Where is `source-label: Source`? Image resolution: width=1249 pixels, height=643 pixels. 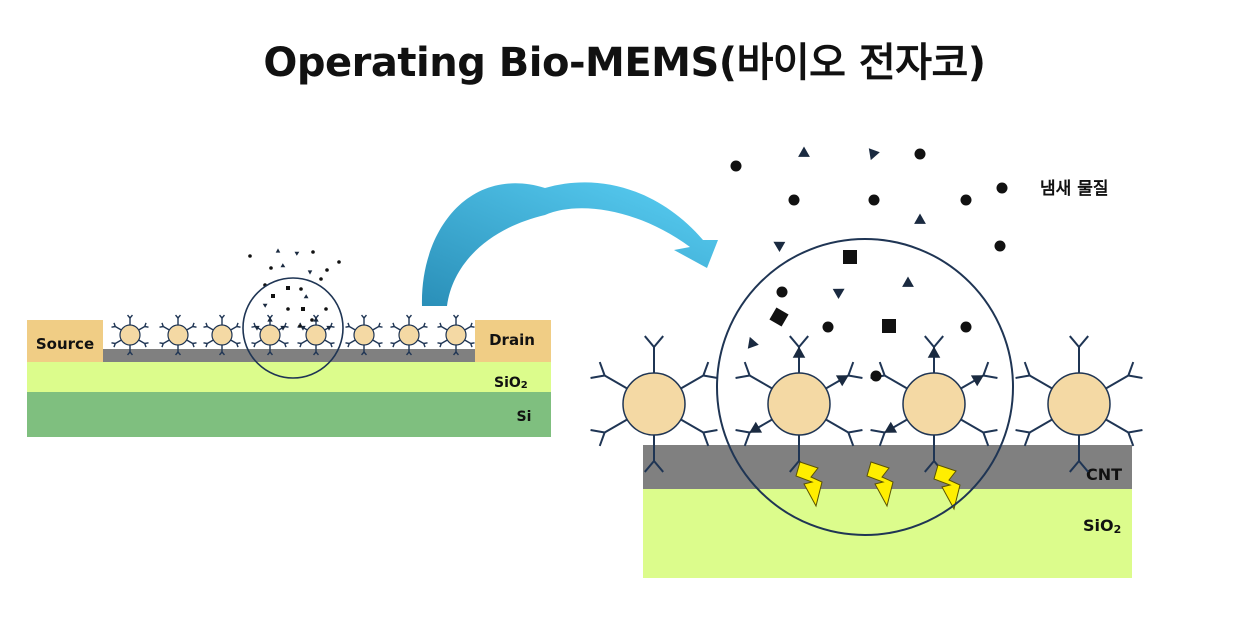 source-label: Source is located at coordinates (65, 344).